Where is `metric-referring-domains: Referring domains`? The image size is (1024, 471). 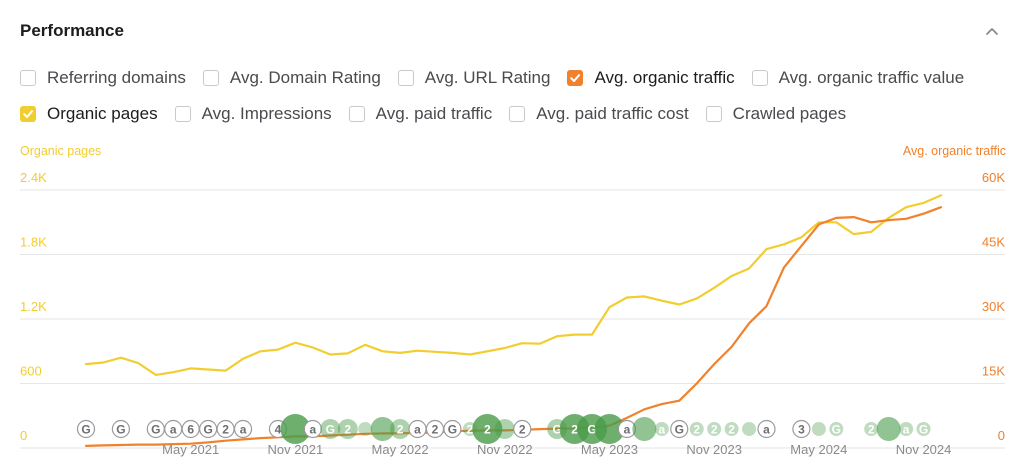 metric-referring-domains: Referring domains is located at coordinates (103, 78).